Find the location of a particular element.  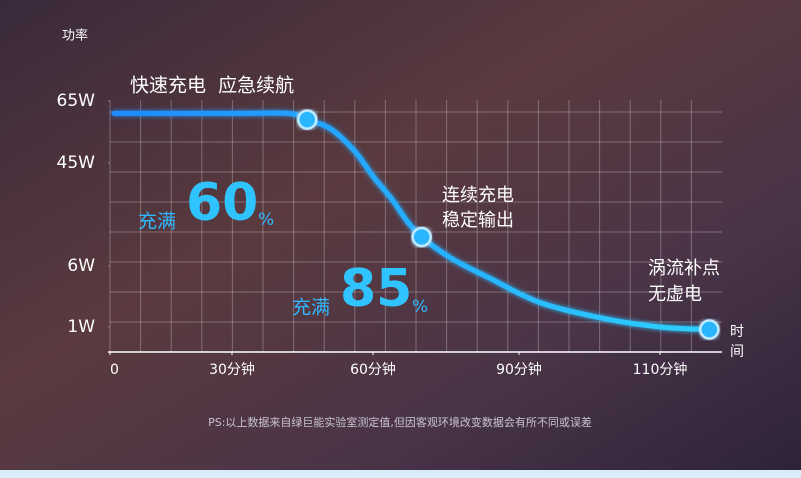

annotation: 85 is located at coordinates (376, 289).